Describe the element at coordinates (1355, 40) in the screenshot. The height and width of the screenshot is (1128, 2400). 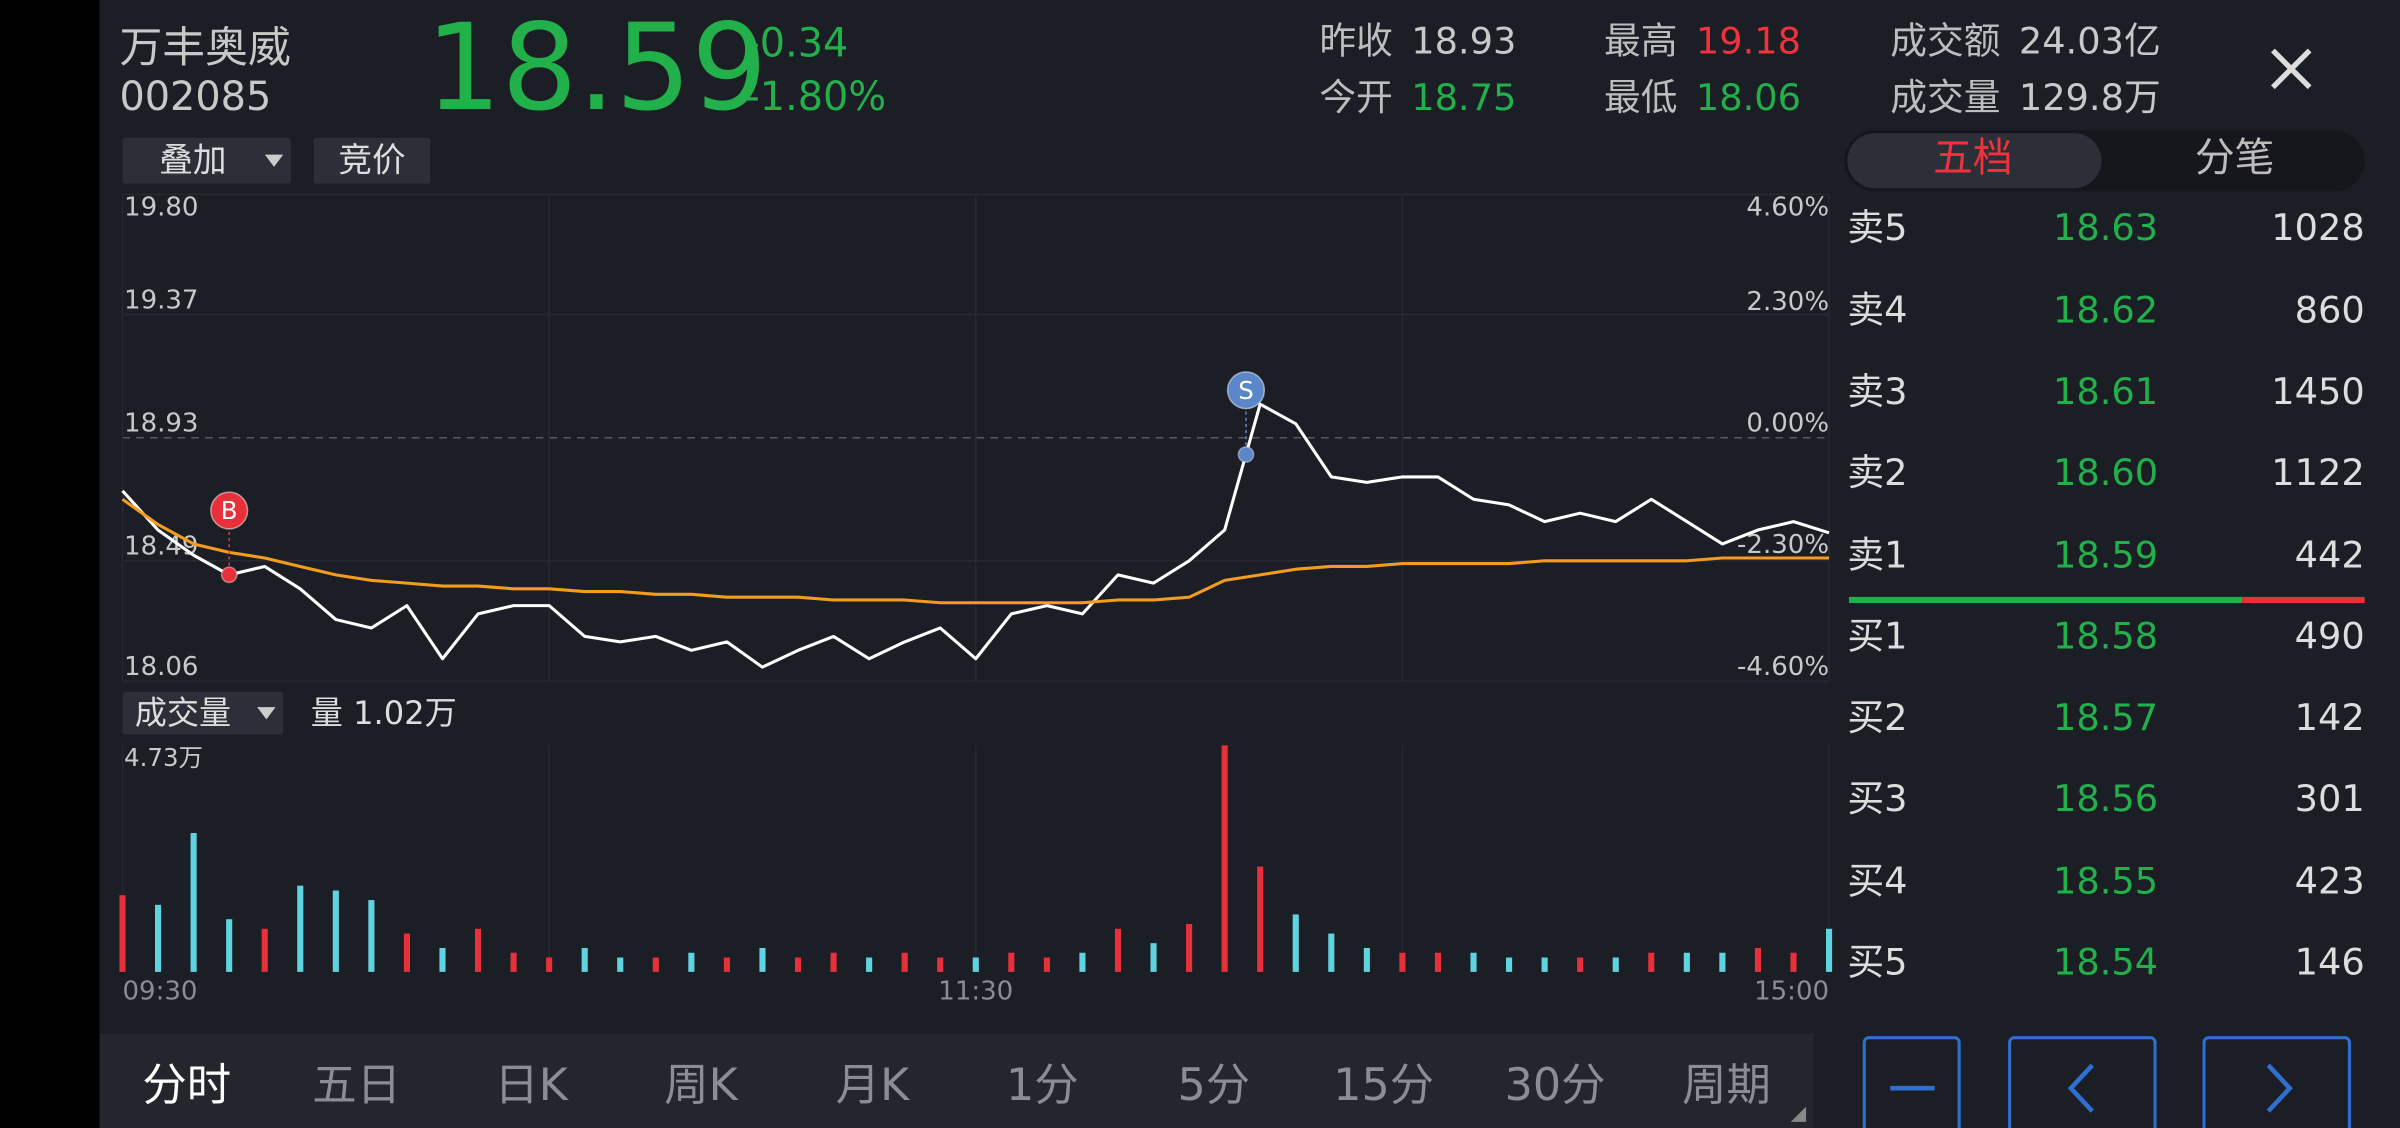
I see `stat-label: 昨收` at that location.